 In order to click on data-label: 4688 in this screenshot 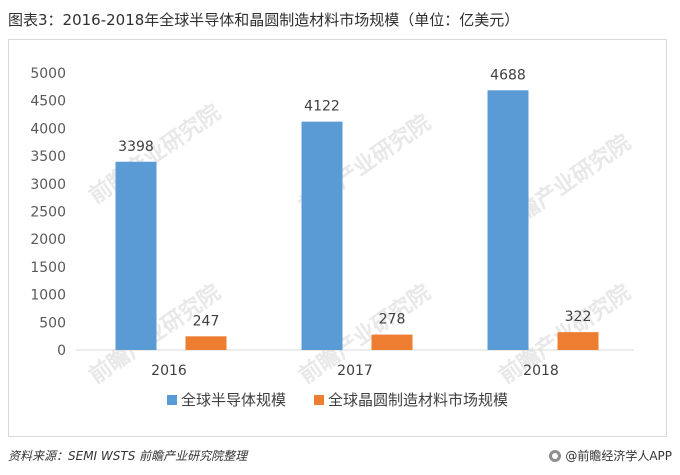, I will do `click(508, 75)`.